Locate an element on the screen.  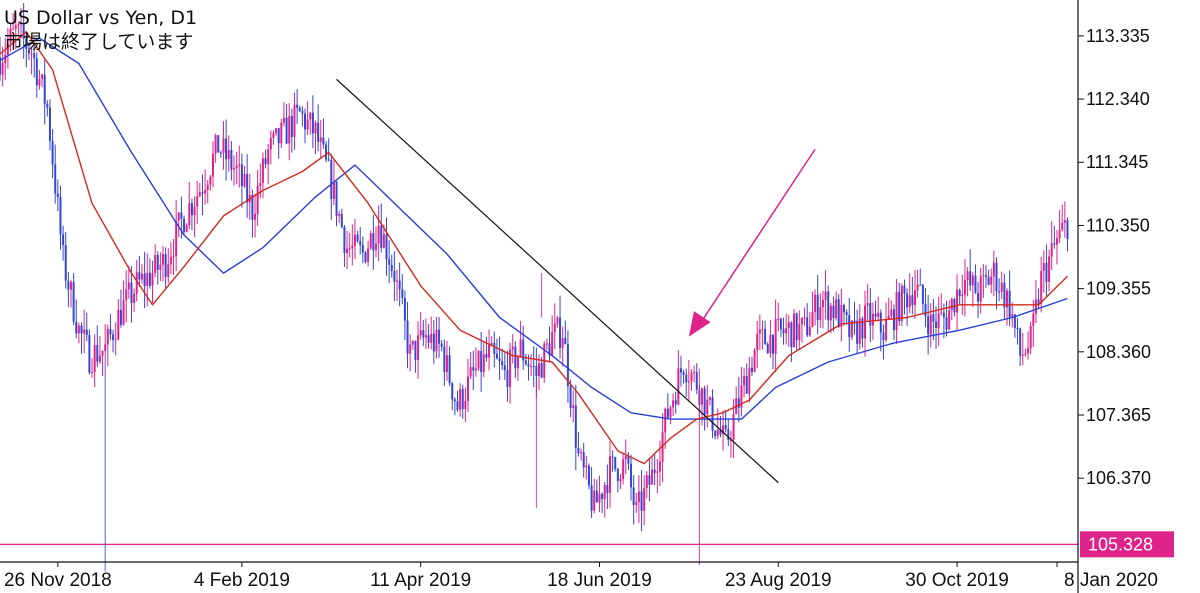
annotation-arrow-head is located at coordinates (699, 324).